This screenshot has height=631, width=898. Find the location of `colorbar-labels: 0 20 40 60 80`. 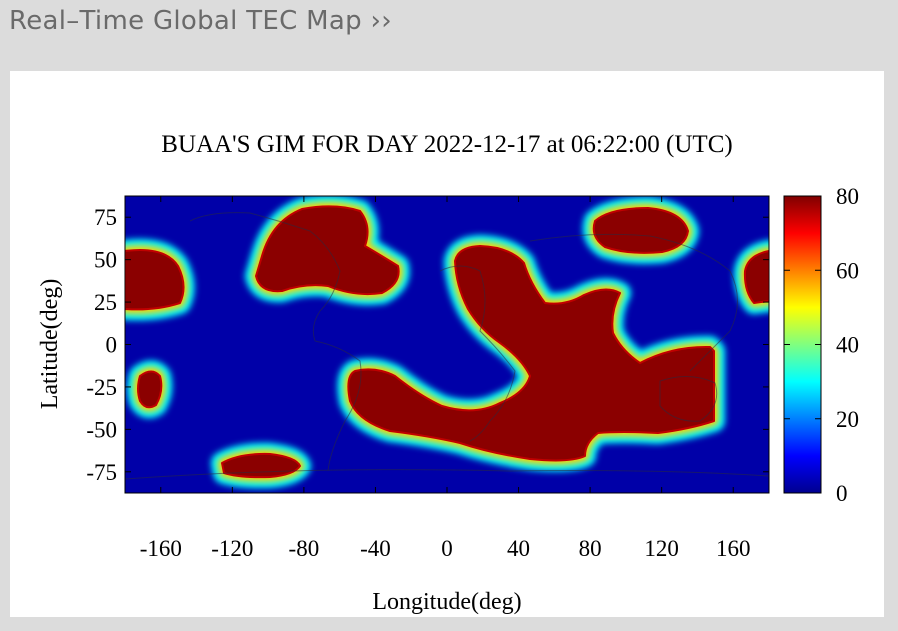

colorbar-labels: 0 20 40 60 80 is located at coordinates (847, 345).